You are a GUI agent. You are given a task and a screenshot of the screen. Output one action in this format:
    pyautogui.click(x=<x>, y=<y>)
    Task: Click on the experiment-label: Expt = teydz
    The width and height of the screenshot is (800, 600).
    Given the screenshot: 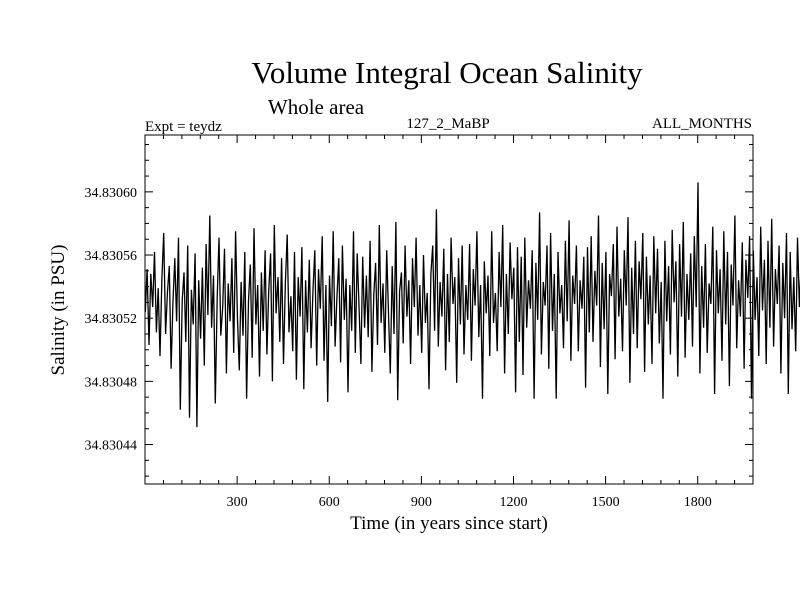 What is the action you would take?
    pyautogui.click(x=183, y=127)
    